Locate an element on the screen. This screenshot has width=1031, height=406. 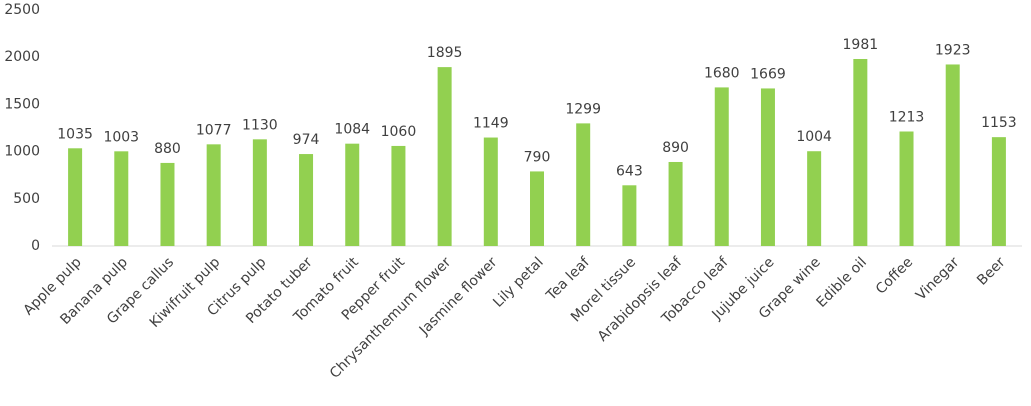
data-label: 790 is located at coordinates (537, 157).